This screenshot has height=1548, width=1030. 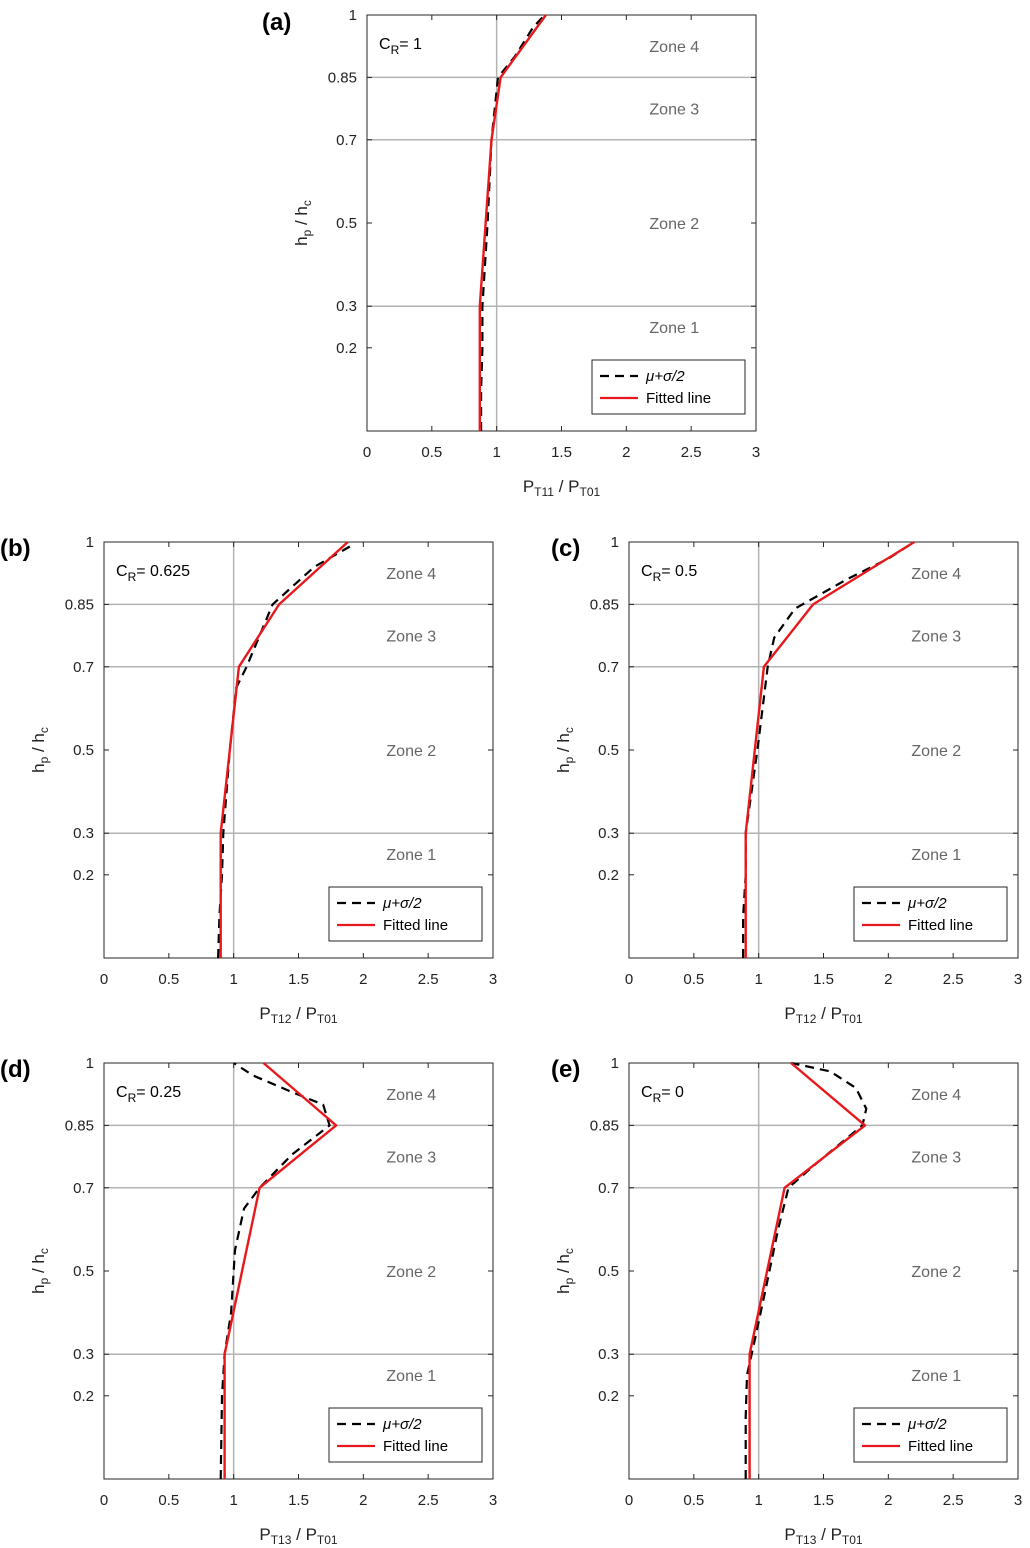 I want to click on panel-letter: (b), so click(x=15, y=548).